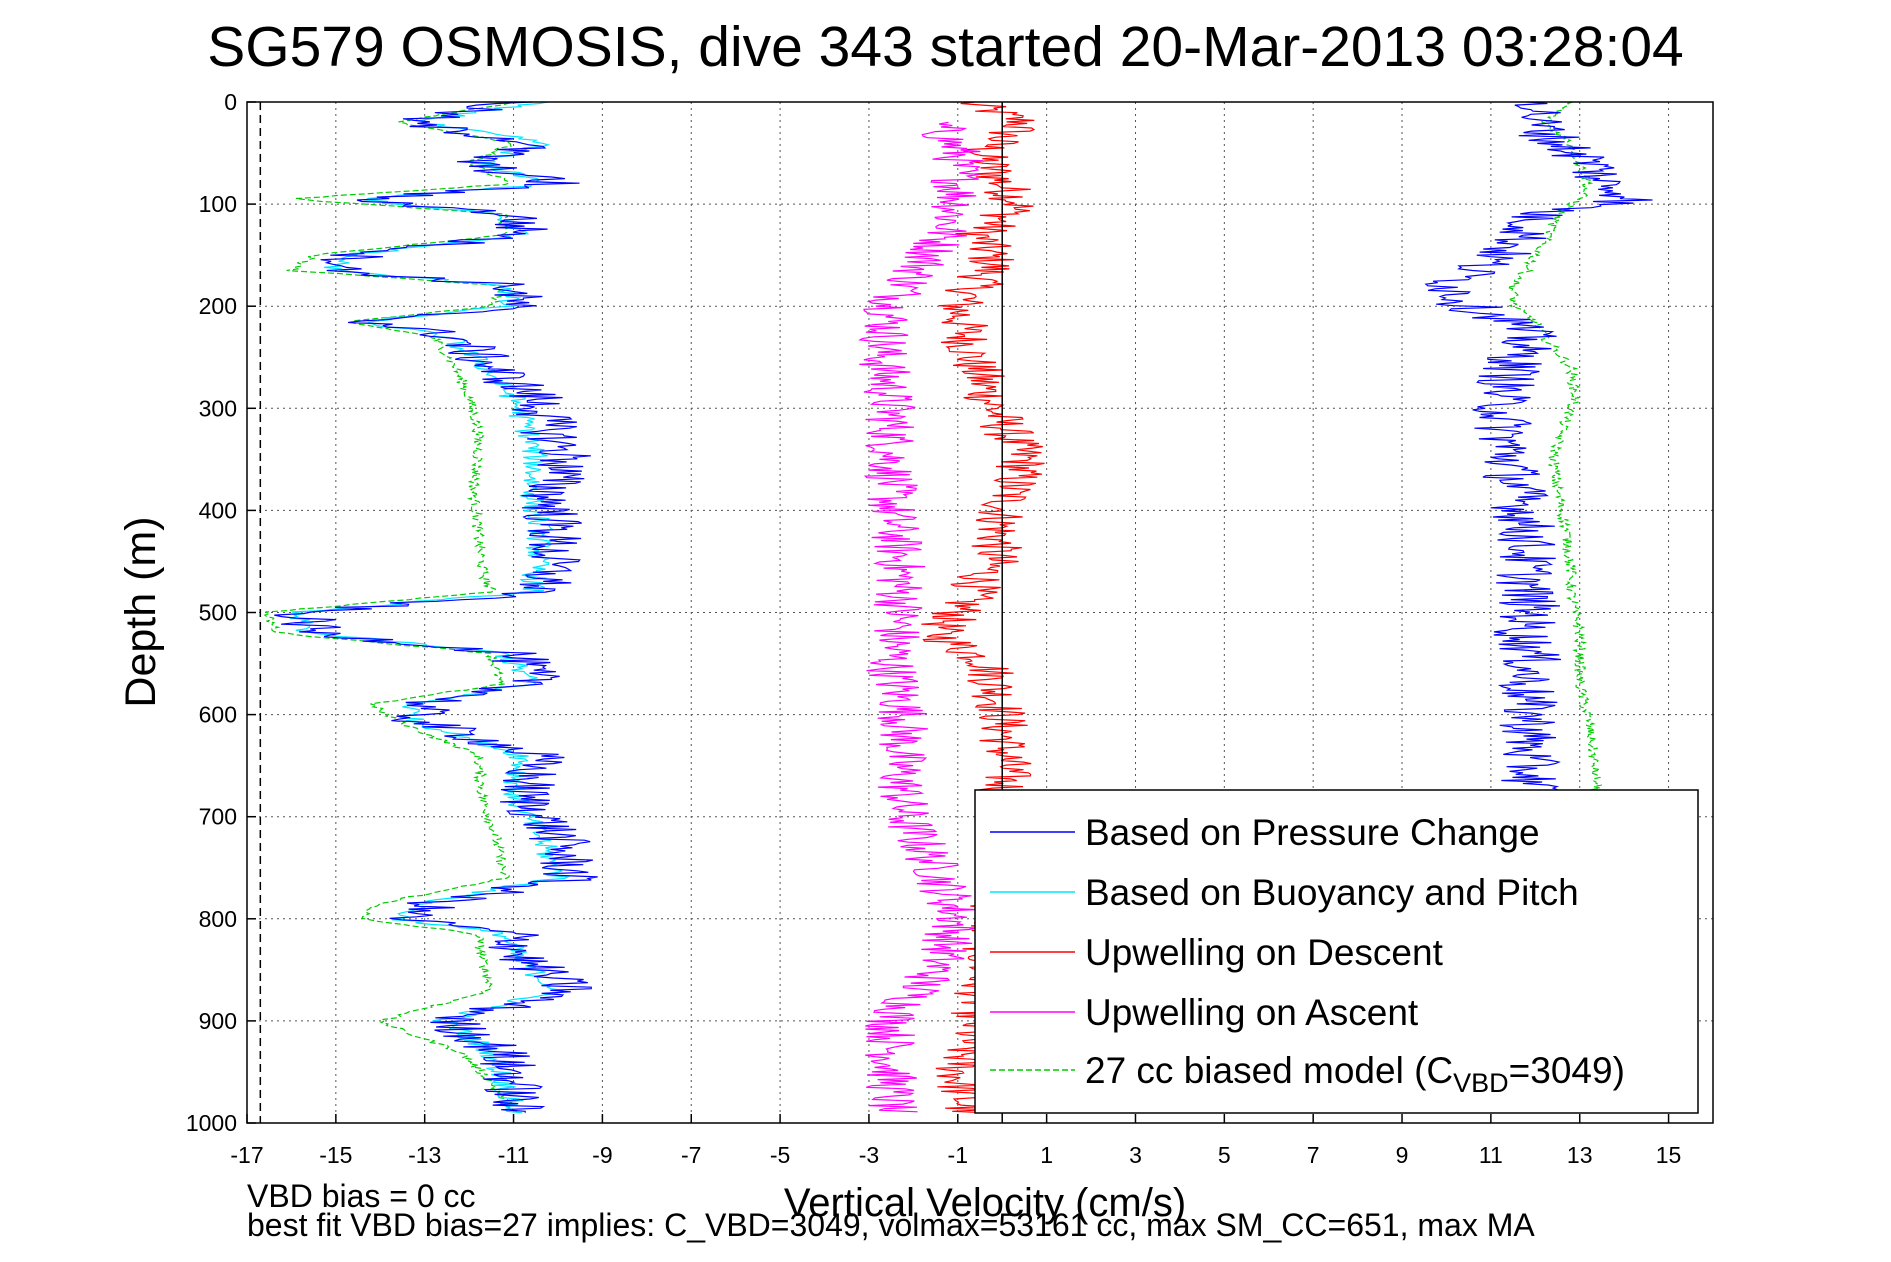 The width and height of the screenshot is (1891, 1262). Describe the element at coordinates (1669, 1155) in the screenshot. I see `x-tick-label: 15` at that location.